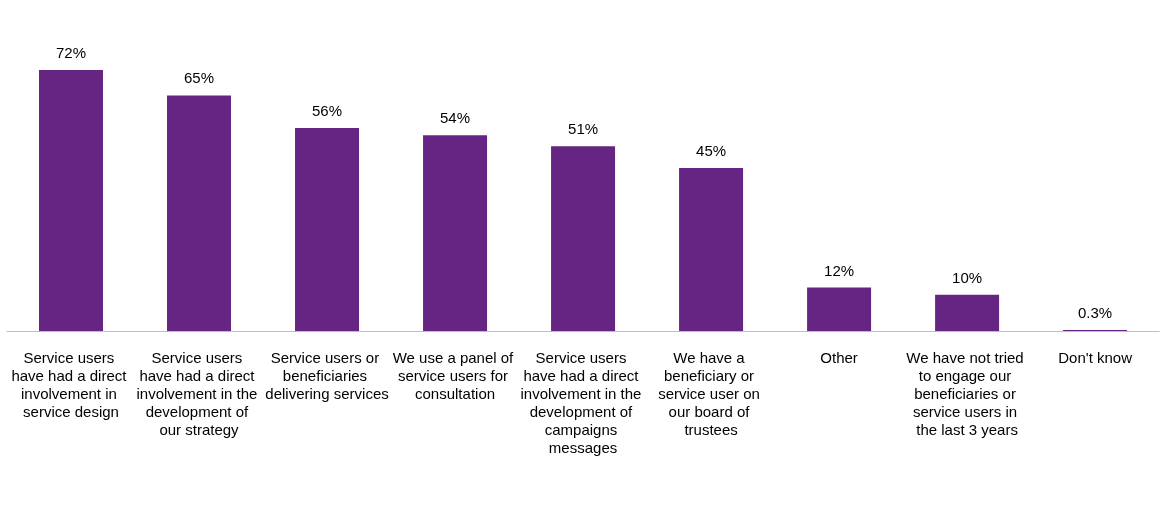 This screenshot has width=1161, height=526. What do you see at coordinates (199, 78) in the screenshot?
I see `data-label: 65%` at bounding box center [199, 78].